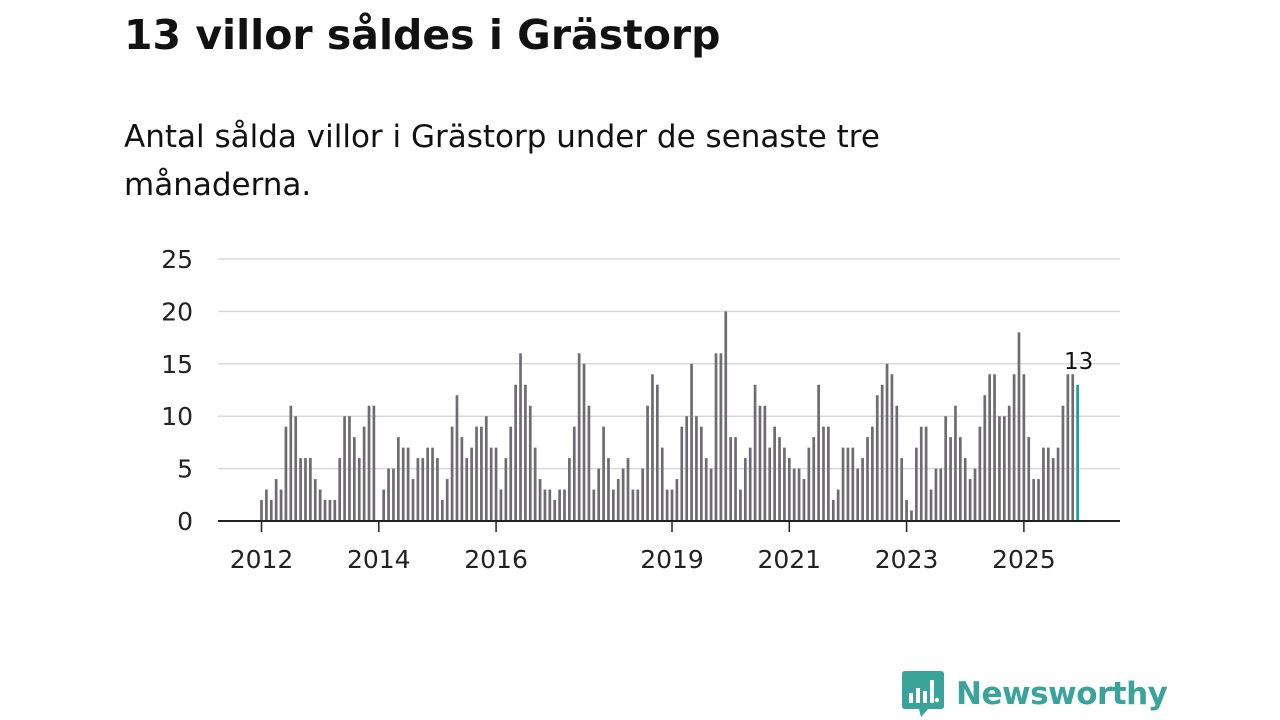  What do you see at coordinates (672, 559) in the screenshot?
I see `x-tick-label: 2019` at bounding box center [672, 559].